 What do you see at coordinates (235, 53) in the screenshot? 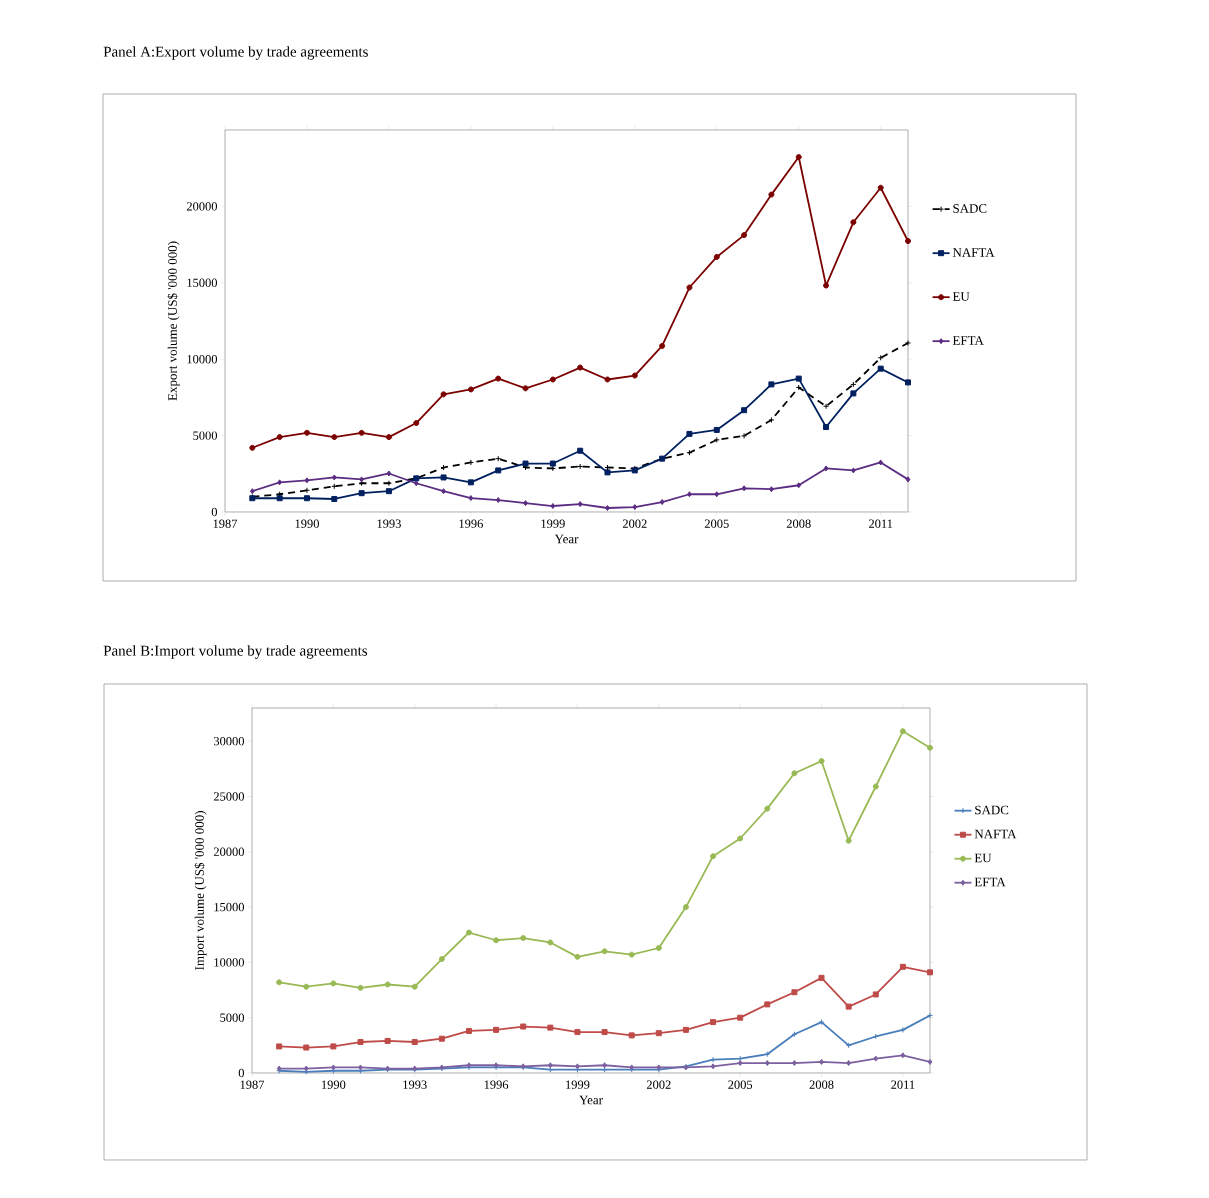
I see `chart-title: Panel A:Export volume by trade agreements` at bounding box center [235, 53].